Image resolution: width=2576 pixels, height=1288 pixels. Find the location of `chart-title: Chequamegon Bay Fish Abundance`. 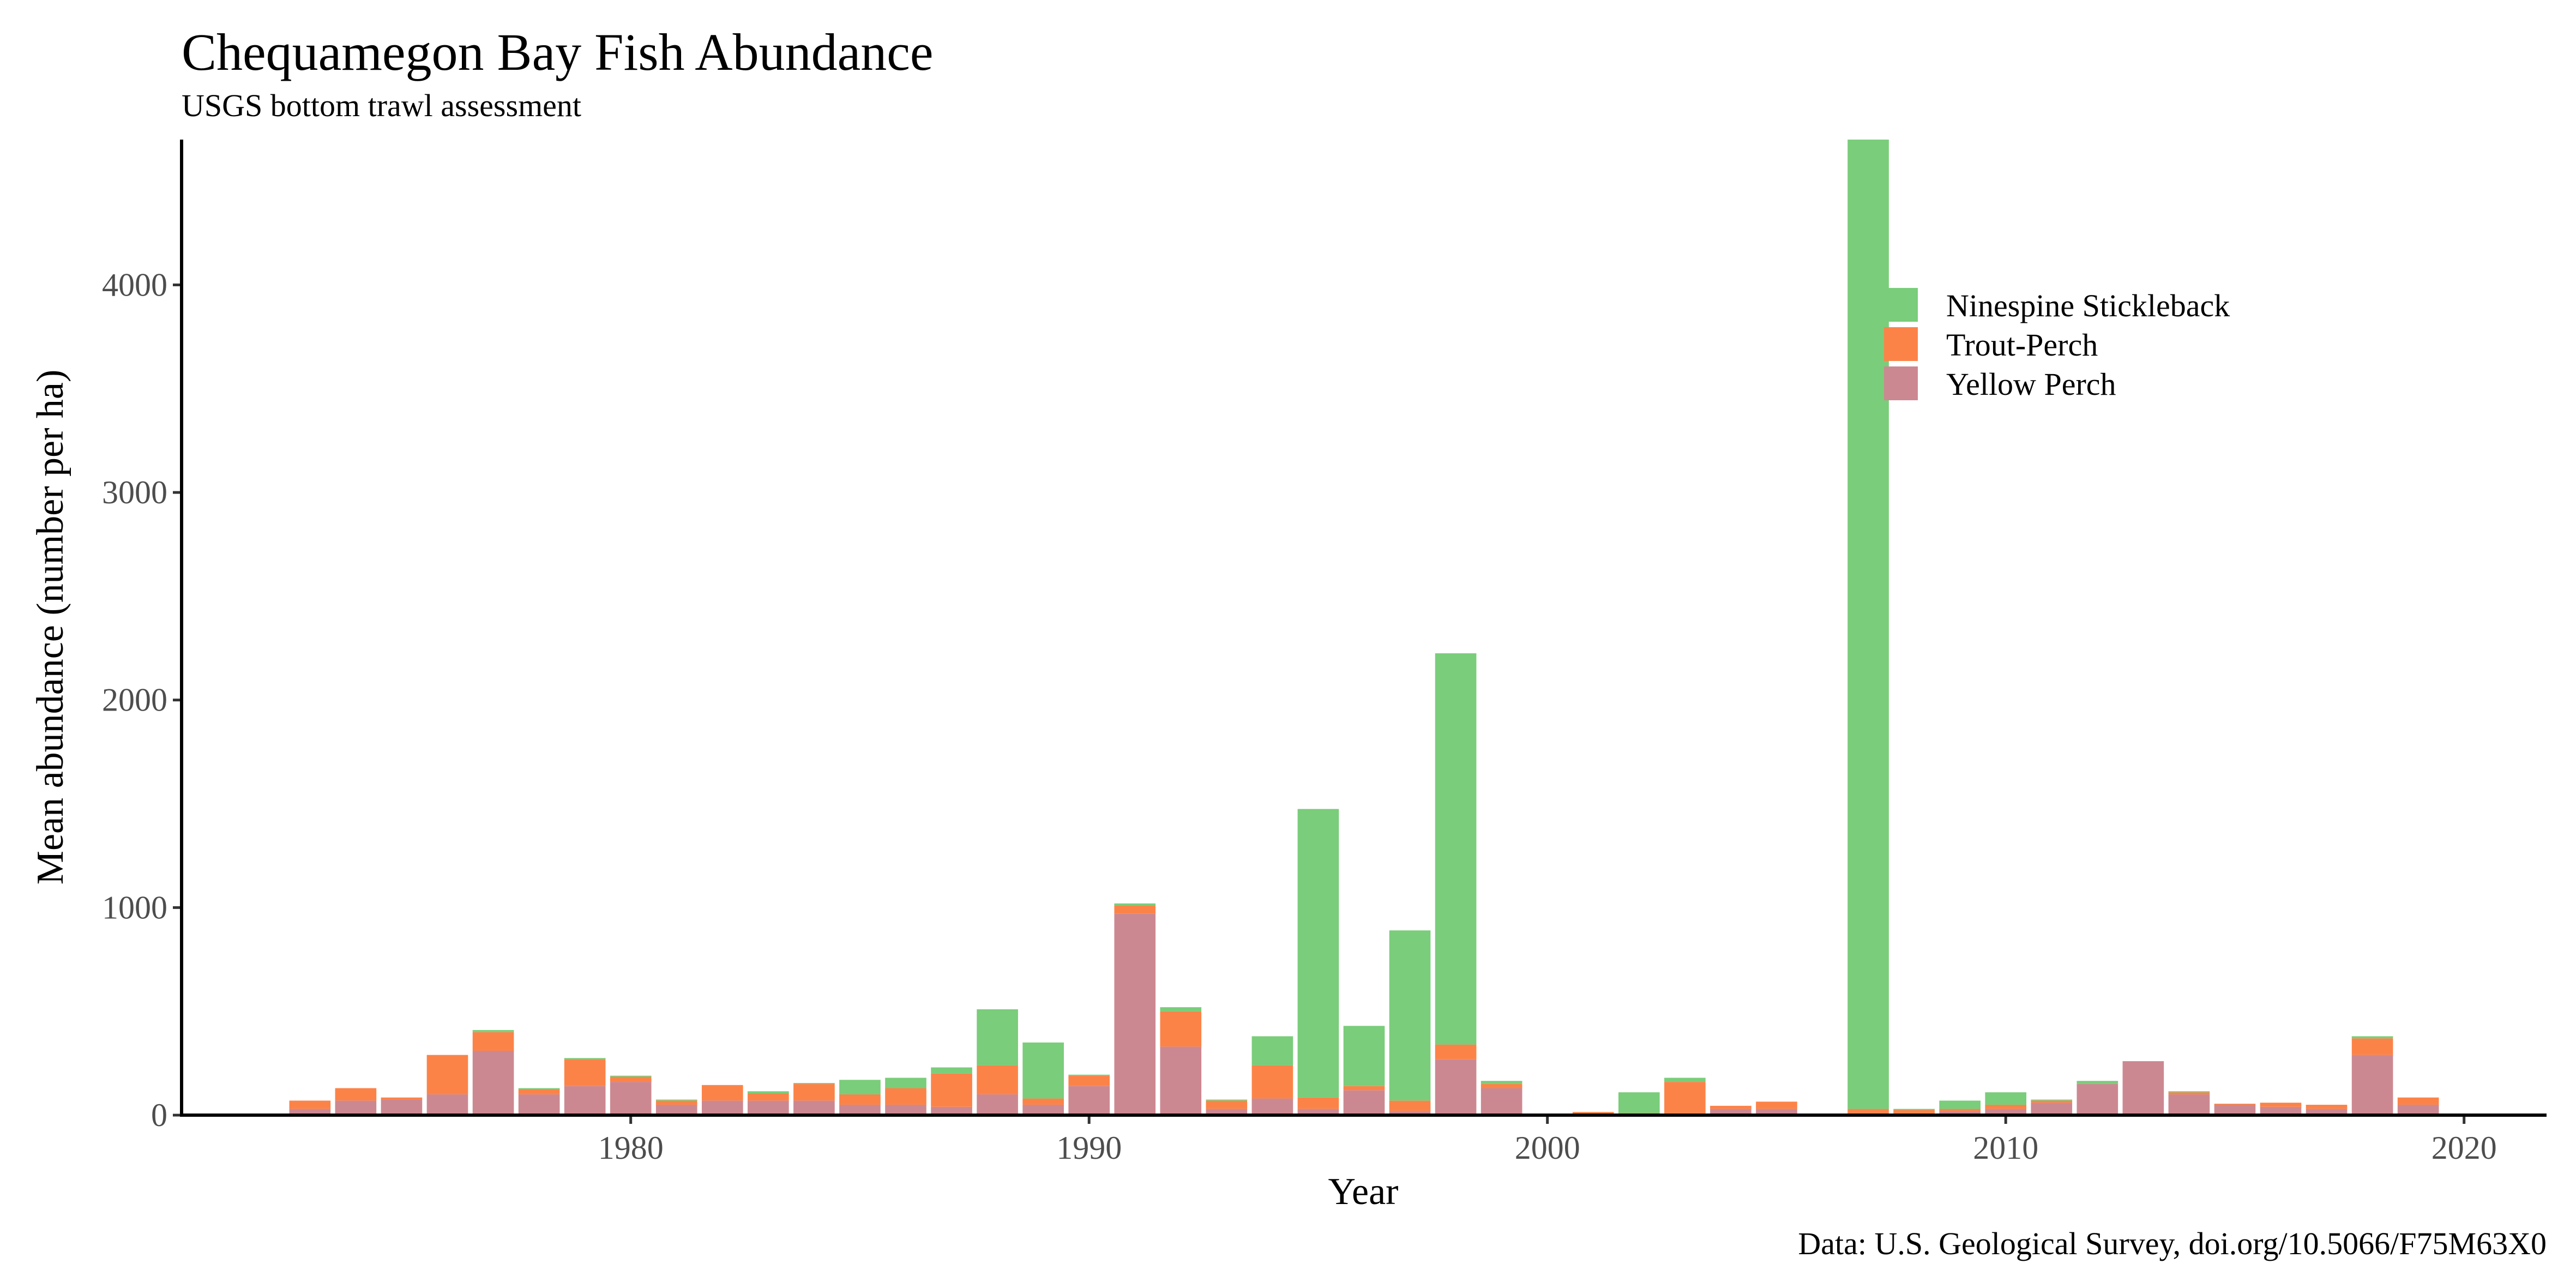

chart-title: Chequamegon Bay Fish Abundance is located at coordinates (557, 52).